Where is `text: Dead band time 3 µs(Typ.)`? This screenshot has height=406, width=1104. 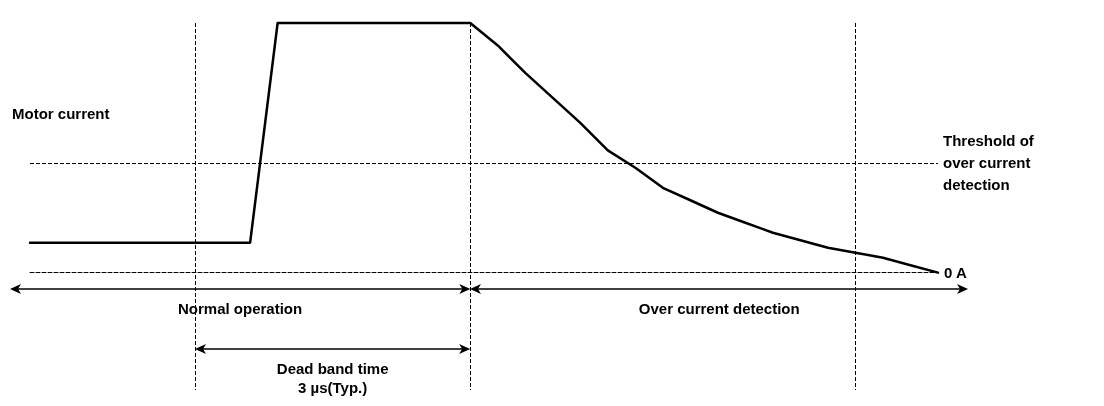 text: Dead band time 3 µs(Typ.) is located at coordinates (332, 377).